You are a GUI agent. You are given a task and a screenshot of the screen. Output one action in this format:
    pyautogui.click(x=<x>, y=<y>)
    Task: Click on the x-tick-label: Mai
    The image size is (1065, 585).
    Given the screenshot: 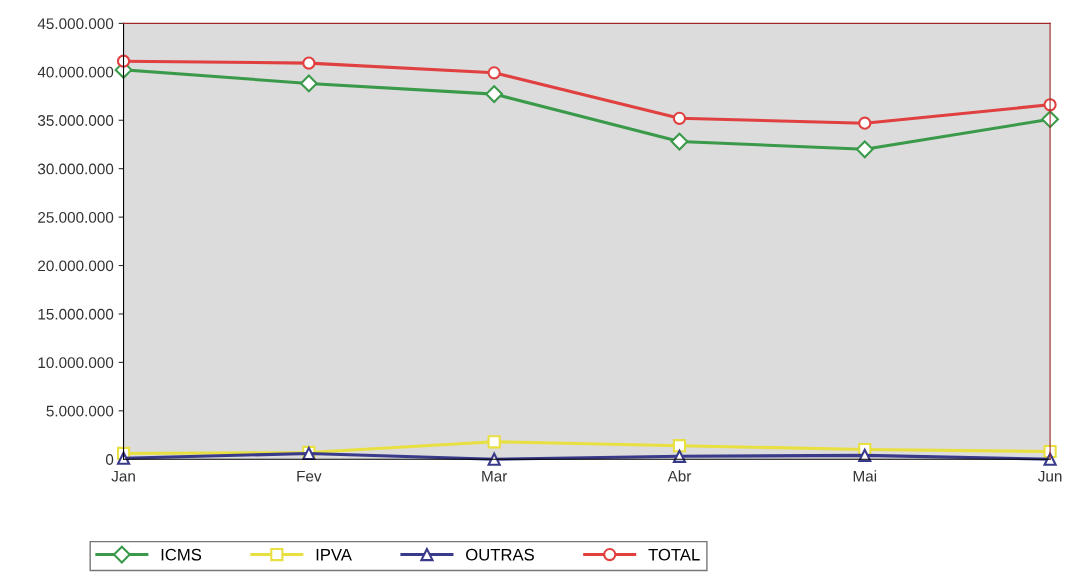 What is the action you would take?
    pyautogui.click(x=865, y=476)
    